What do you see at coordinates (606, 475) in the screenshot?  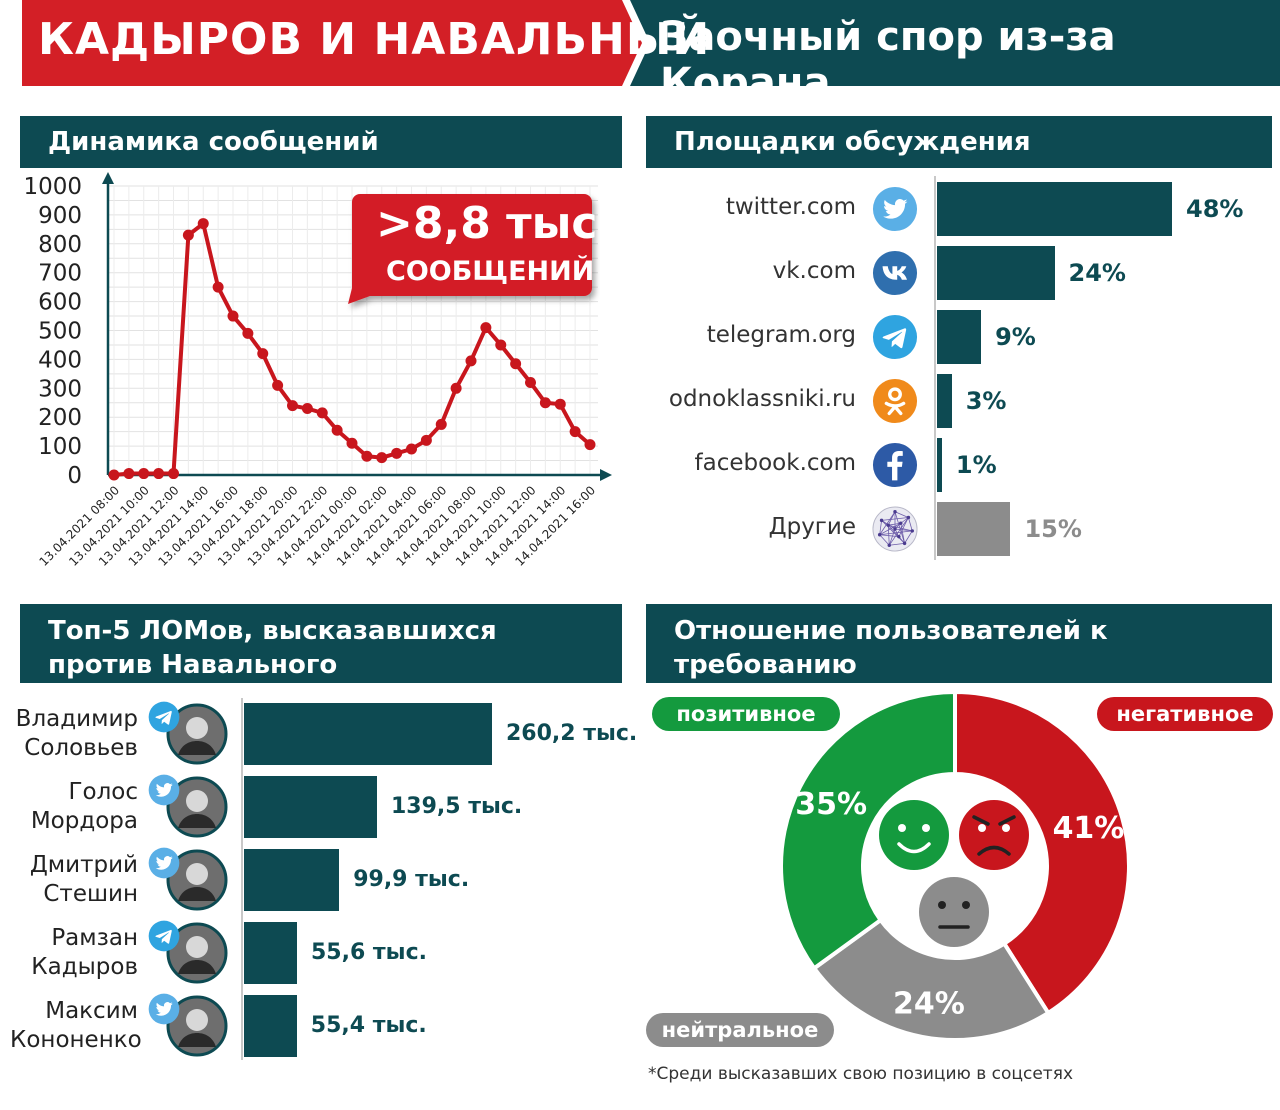 I see `x-axis-arrow` at bounding box center [606, 475].